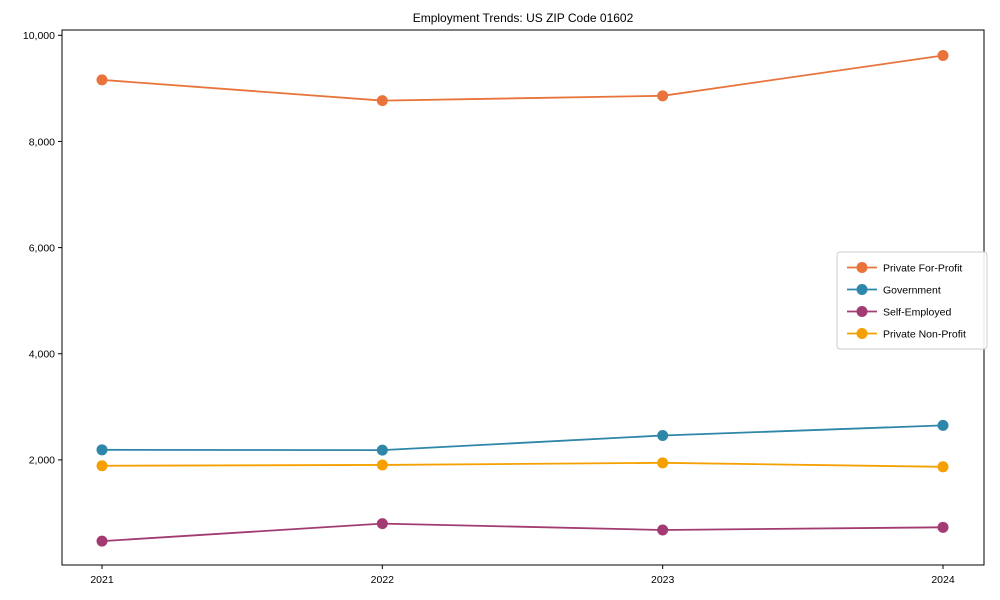  Describe the element at coordinates (917, 312) in the screenshot. I see `legend-label-self-employed: Self-Employed` at that location.